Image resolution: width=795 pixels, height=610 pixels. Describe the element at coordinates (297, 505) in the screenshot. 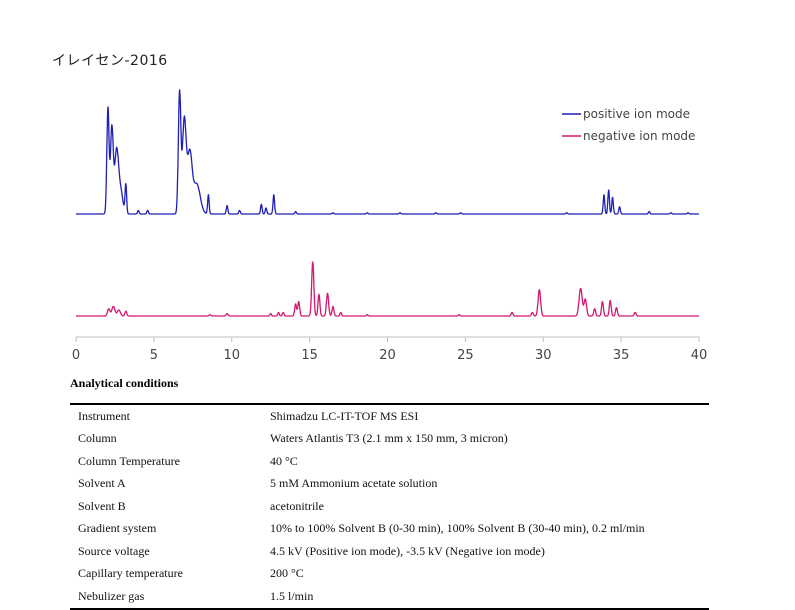

I see `condition-value: acetonitrile` at that location.